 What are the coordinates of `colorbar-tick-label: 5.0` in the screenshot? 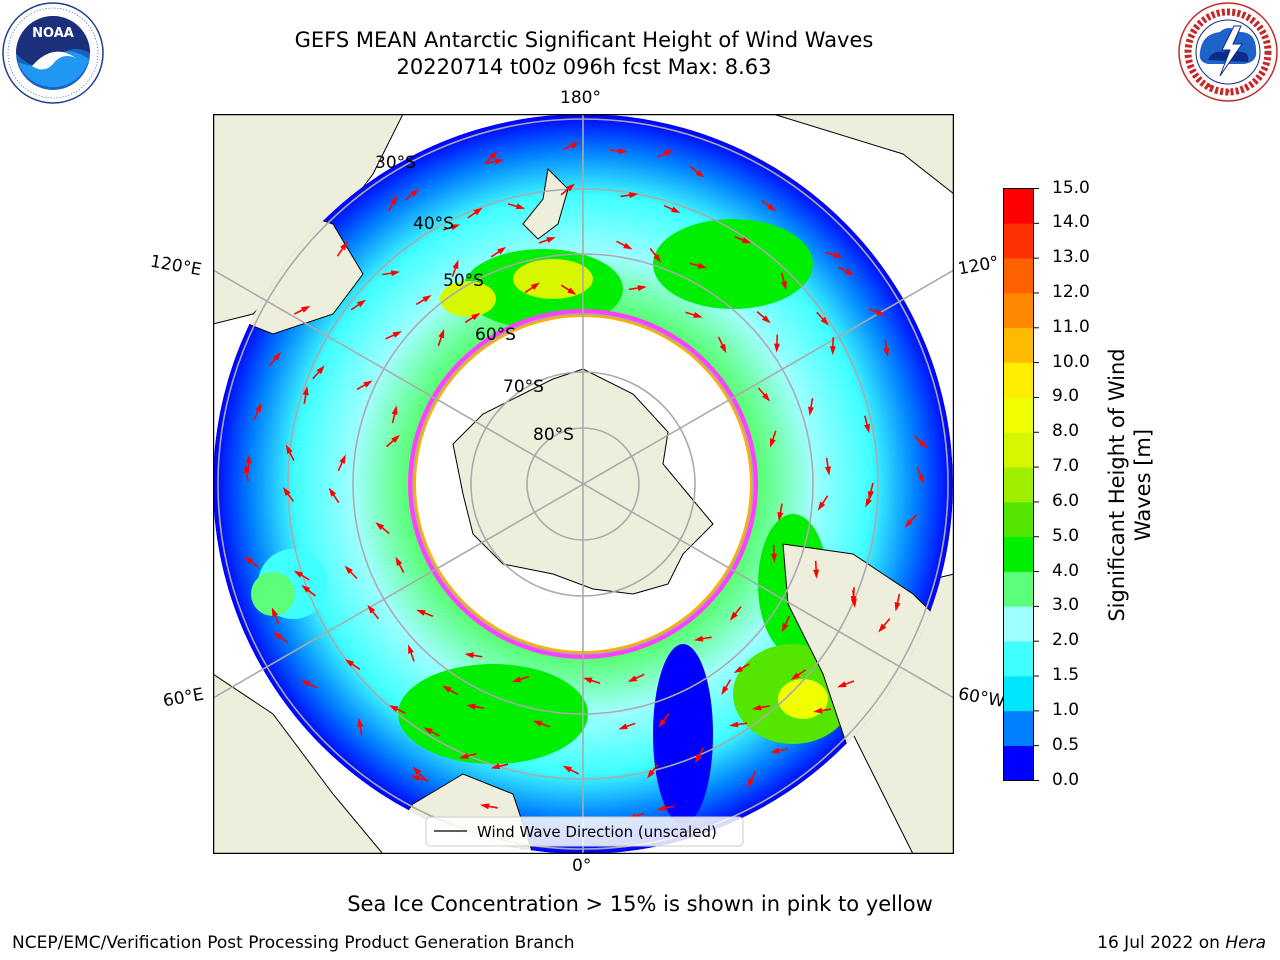 It's located at (1066, 535).